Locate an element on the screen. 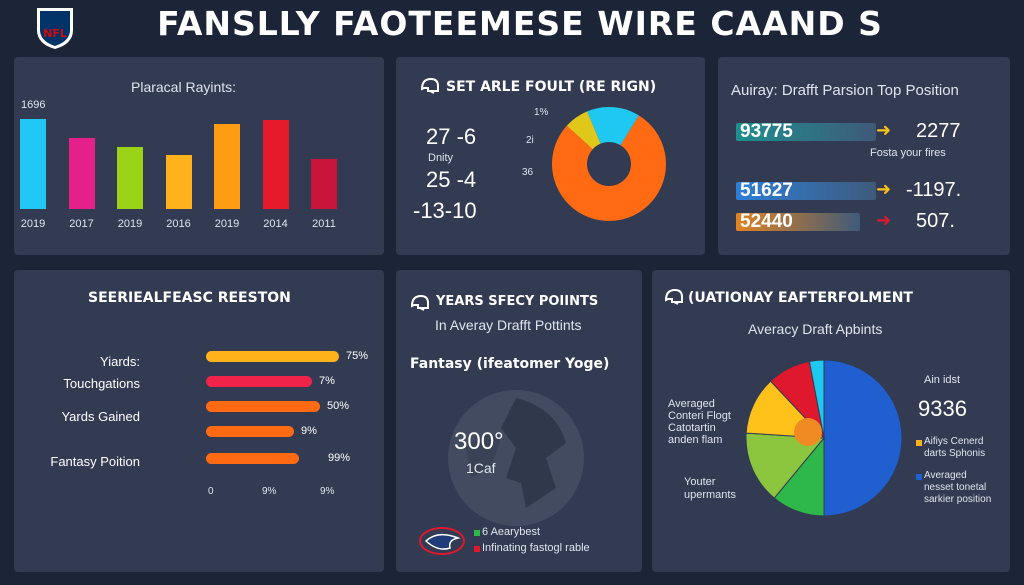  adp-bar-1: 51627 is located at coordinates (806, 190).